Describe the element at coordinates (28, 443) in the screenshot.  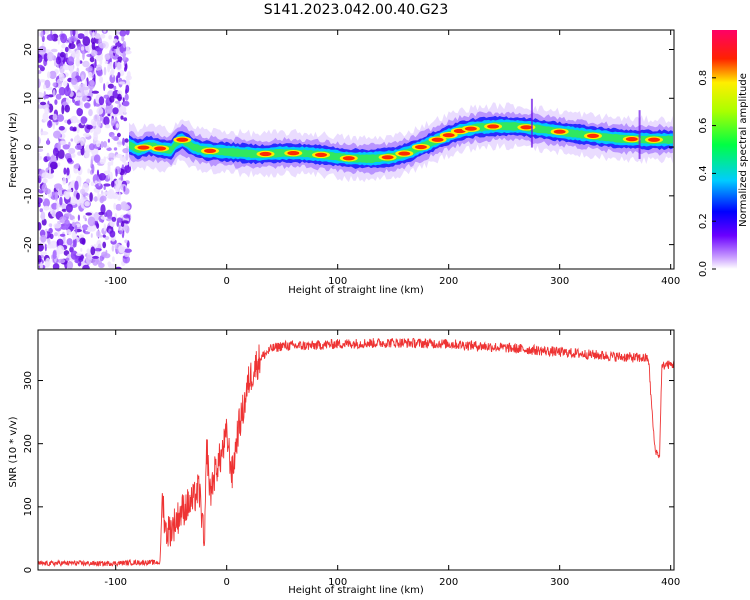
I see `y-tick-label: 200` at that location.